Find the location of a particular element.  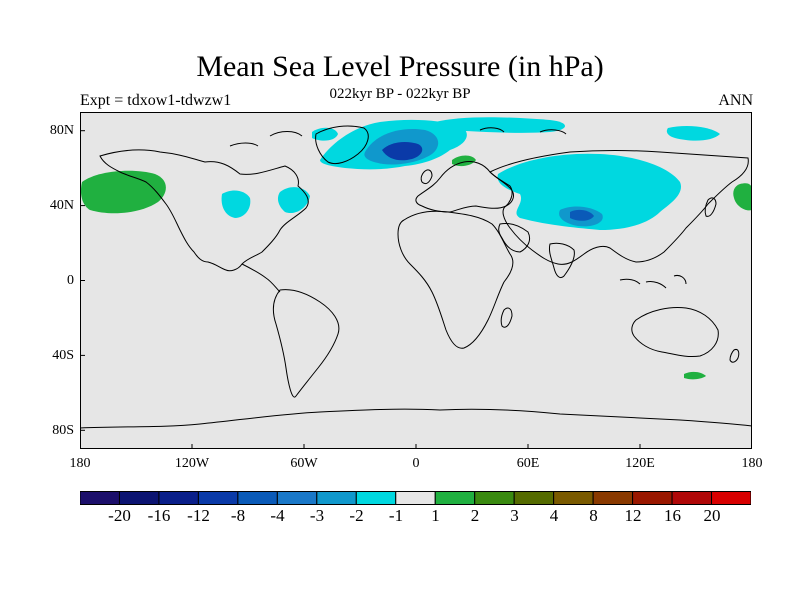

lon-label-180w: 180 is located at coordinates (80, 463).